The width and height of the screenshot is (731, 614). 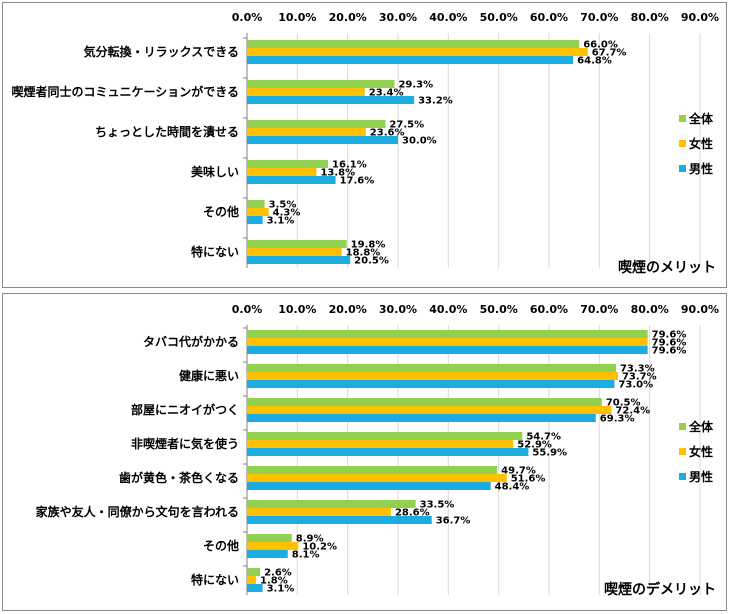 I want to click on merit-value-label: 30.0%, so click(x=419, y=141).